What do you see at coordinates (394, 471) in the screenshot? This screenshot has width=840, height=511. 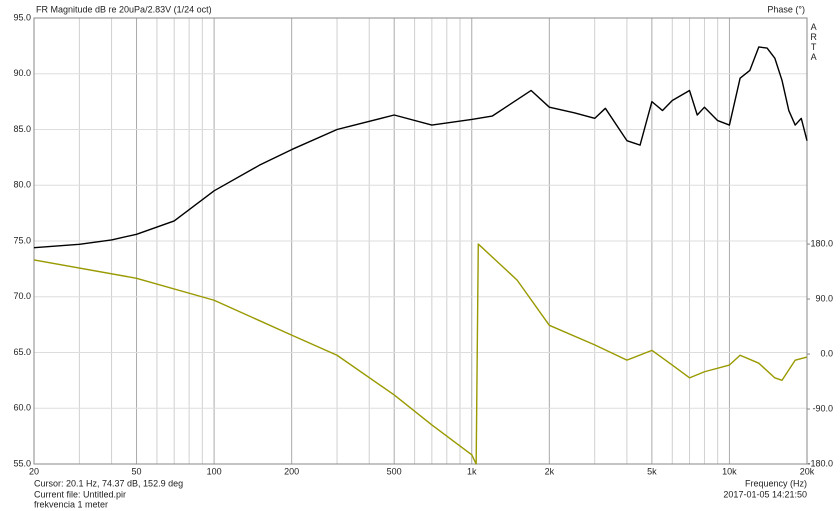 I see `x-tick-label: 500` at bounding box center [394, 471].